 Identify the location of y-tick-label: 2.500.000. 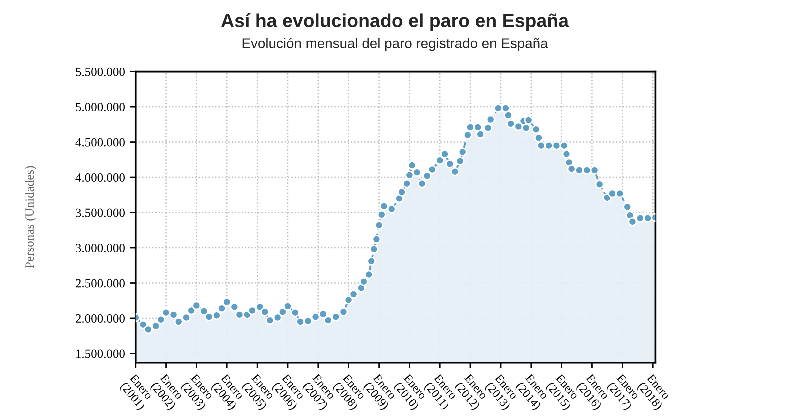
(100, 283).